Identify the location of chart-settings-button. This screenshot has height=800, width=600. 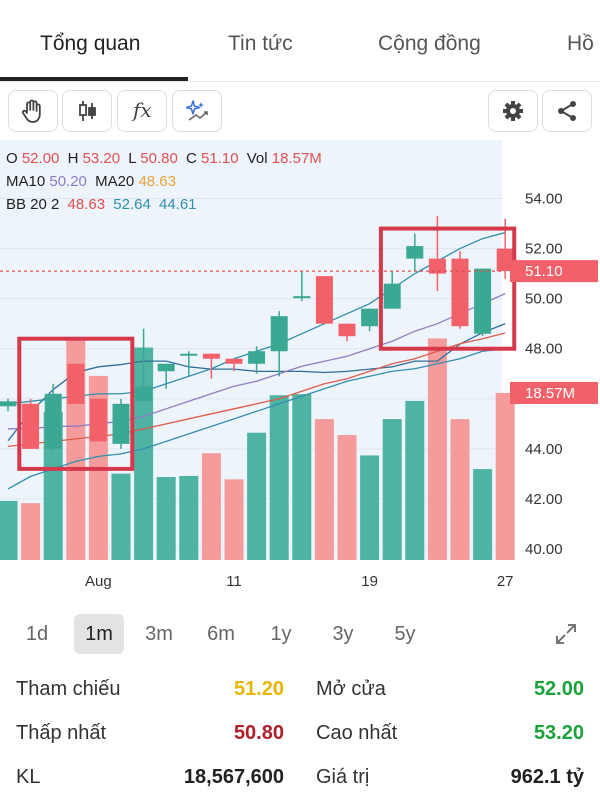
(513, 111).